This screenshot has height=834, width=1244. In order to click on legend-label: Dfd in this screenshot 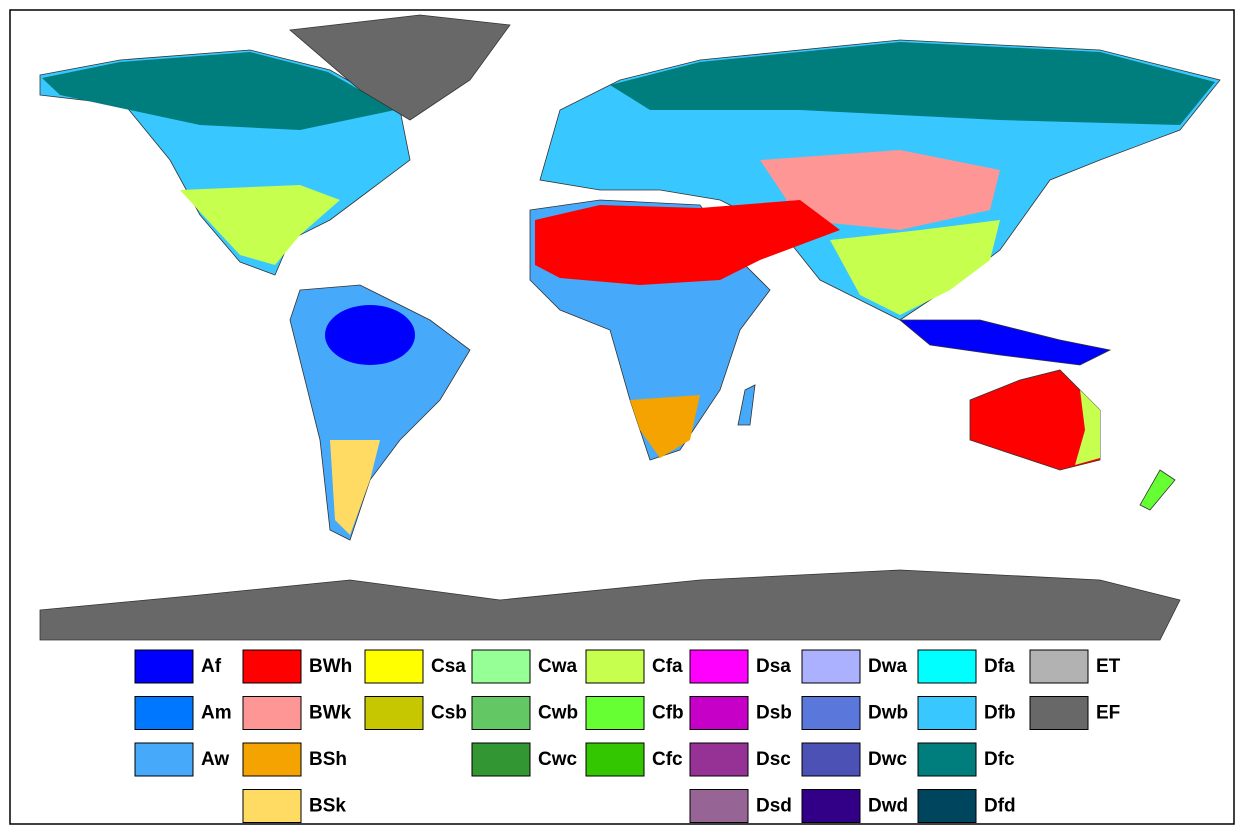, I will do `click(1000, 806)`.